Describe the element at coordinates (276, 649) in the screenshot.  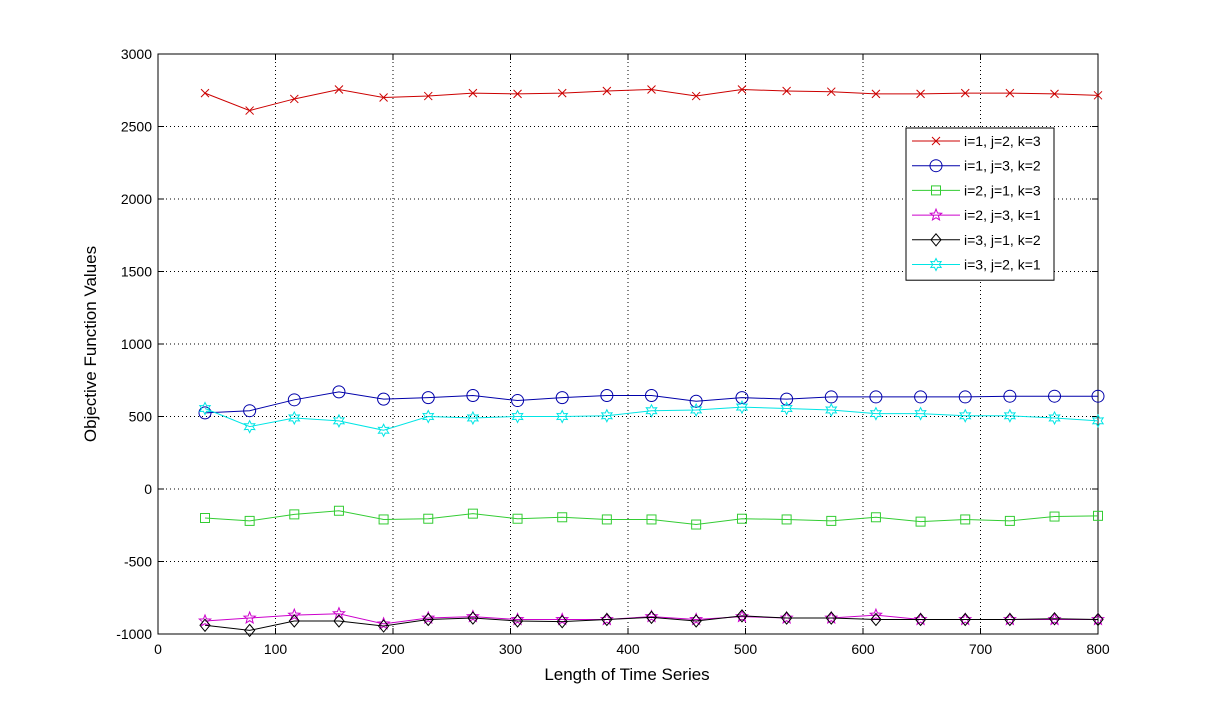
I see `x-tick-label: 100` at that location.